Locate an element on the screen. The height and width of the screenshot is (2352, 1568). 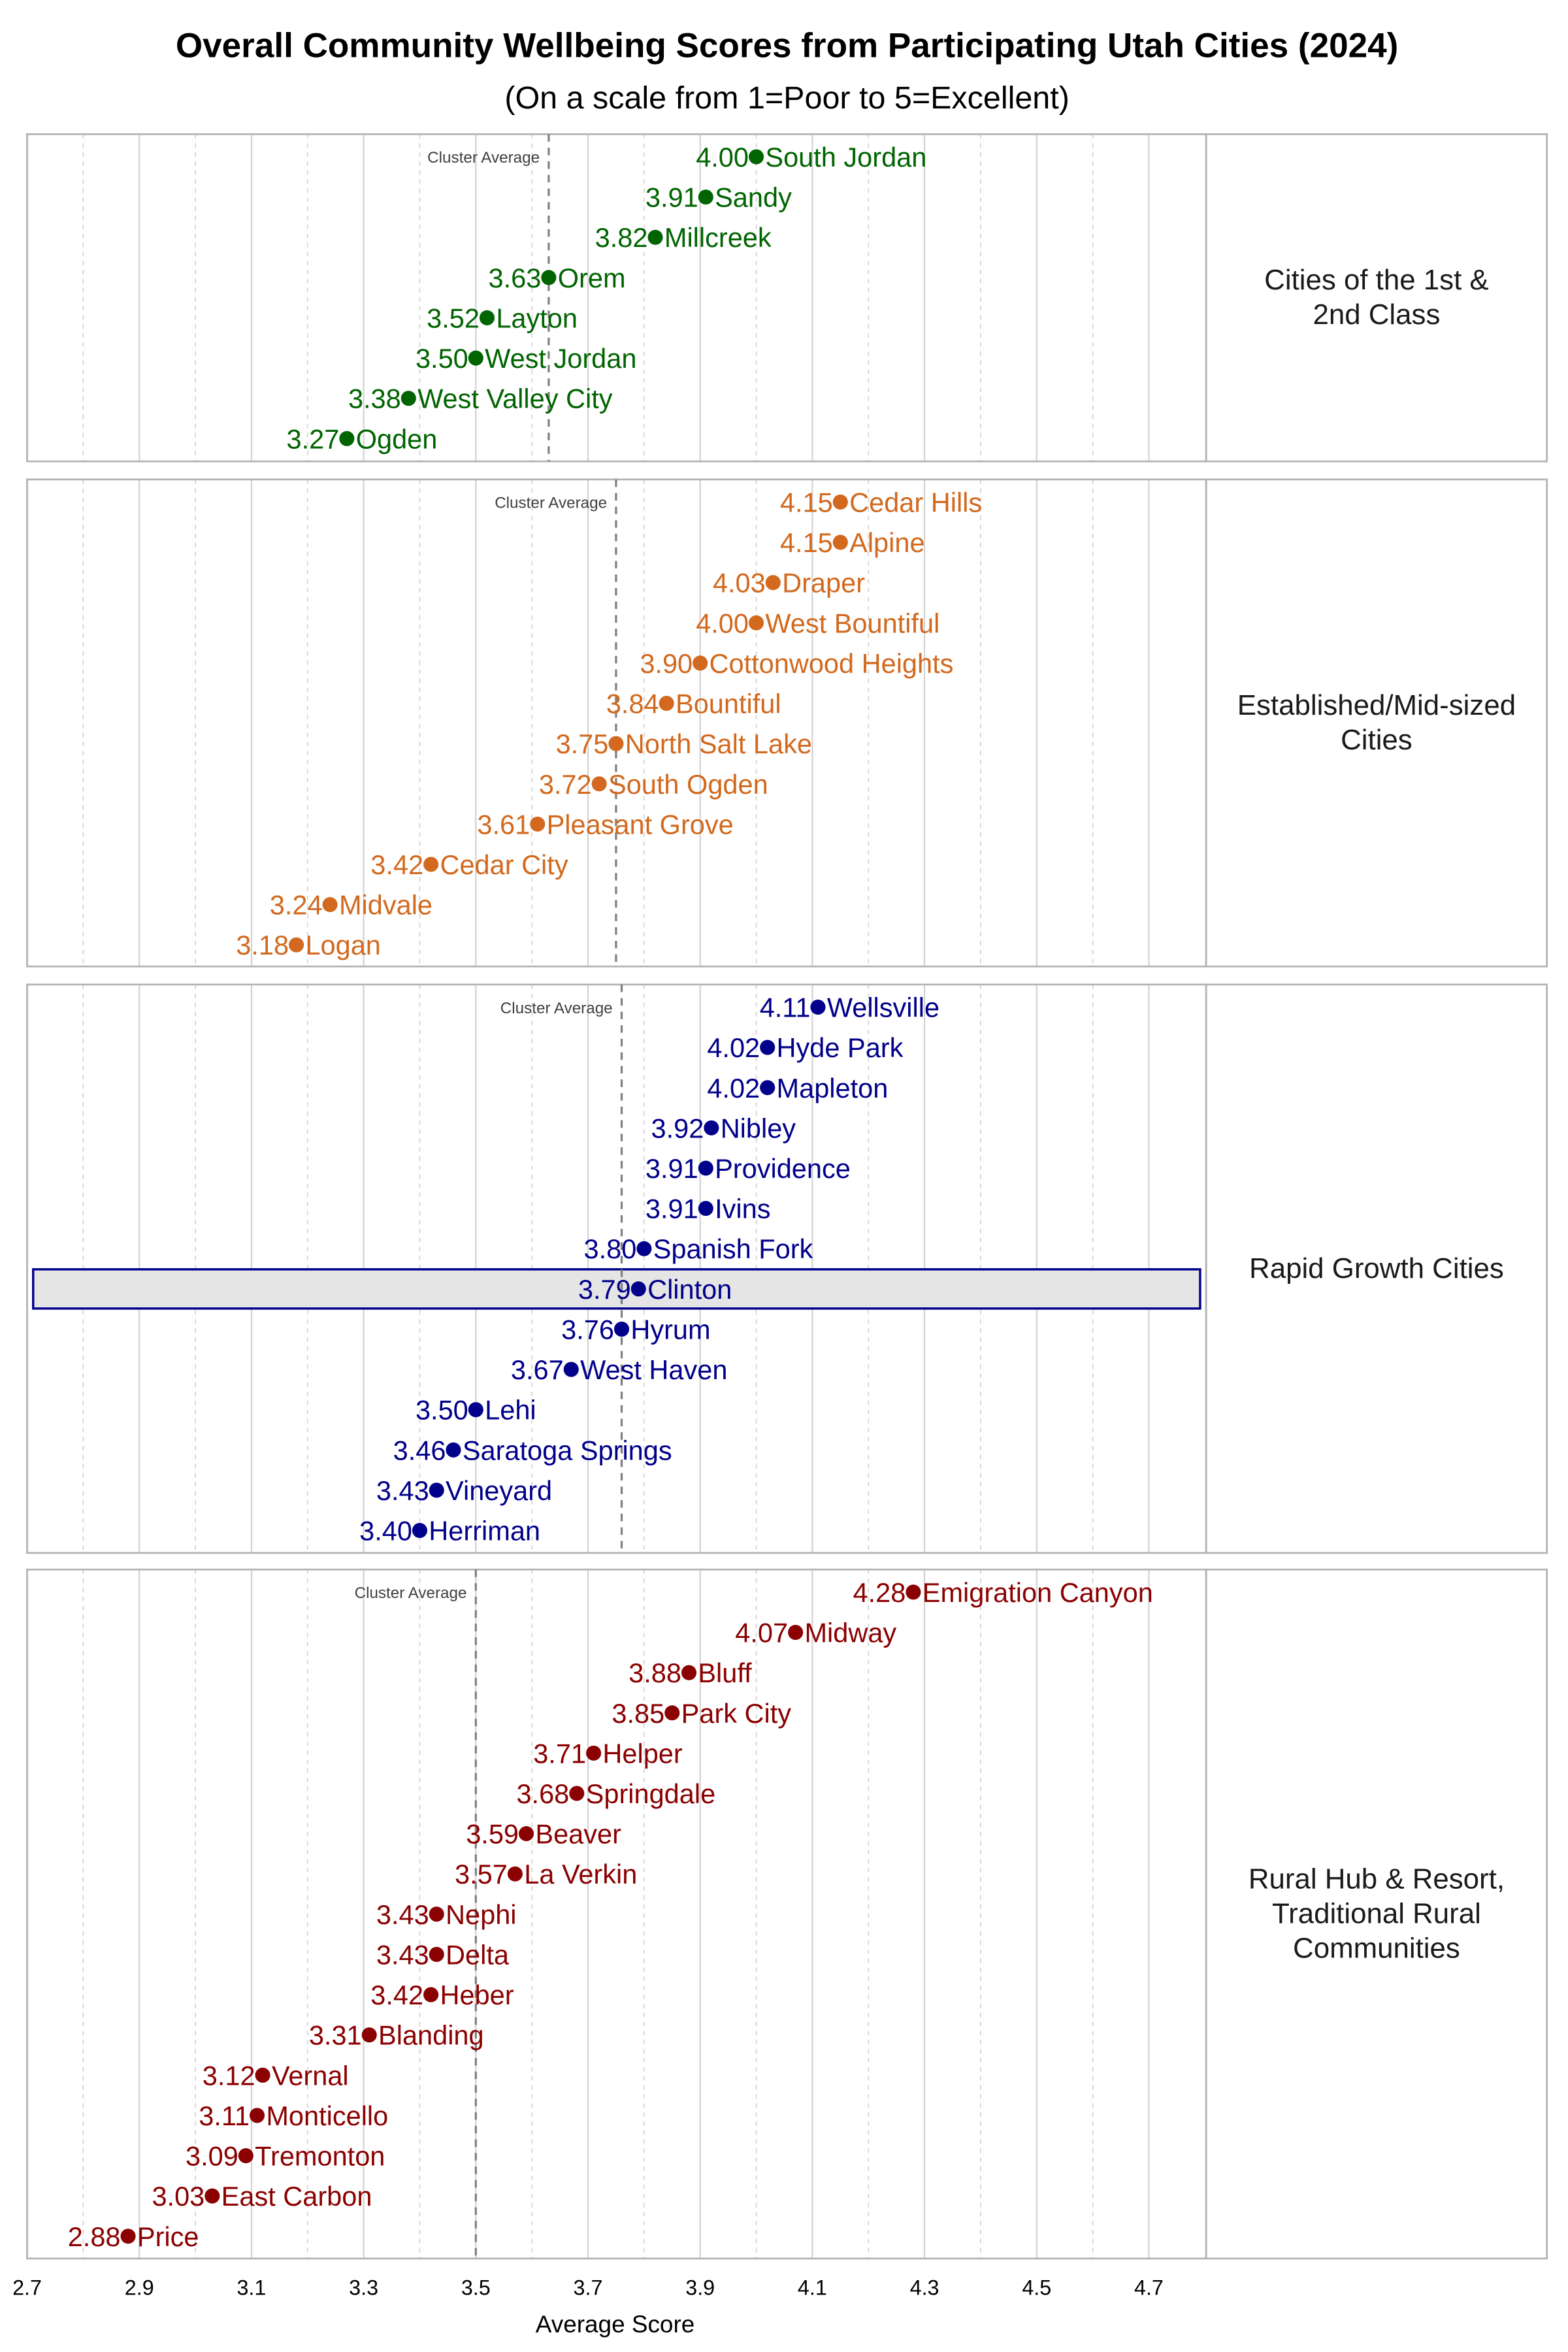
value-label: 3.57 is located at coordinates (481, 1874).